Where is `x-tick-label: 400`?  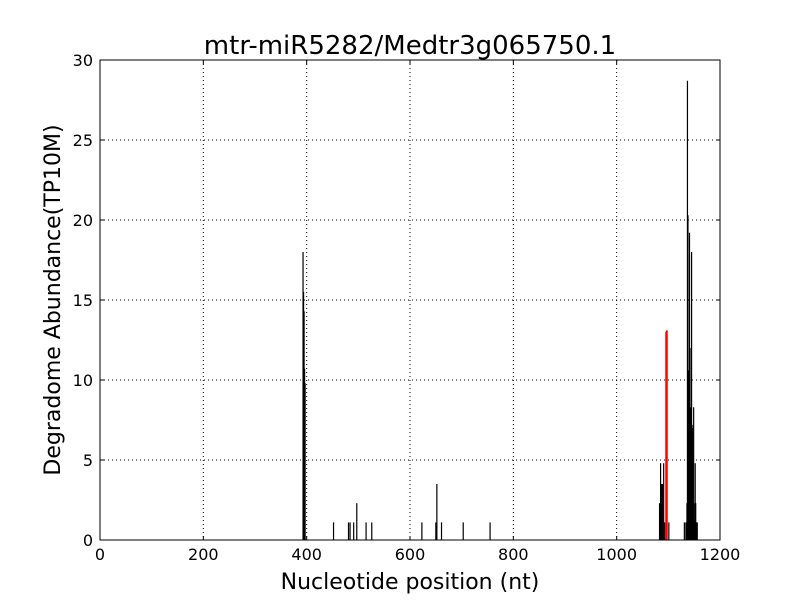
x-tick-label: 400 is located at coordinates (306, 554).